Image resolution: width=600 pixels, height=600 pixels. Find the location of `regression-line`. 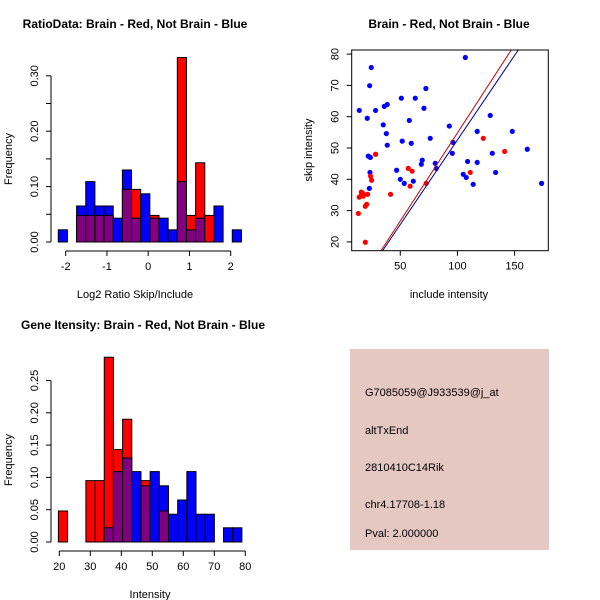

regression-line is located at coordinates (450, 150).